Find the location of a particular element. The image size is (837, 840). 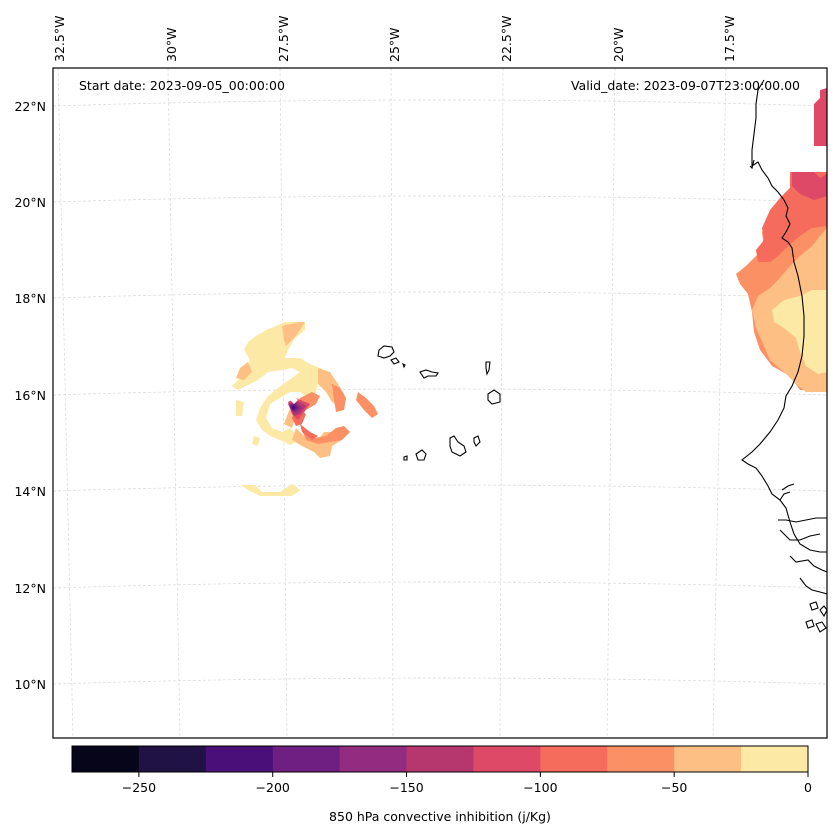

latitude-tick-label: 10°N is located at coordinates (30, 684).